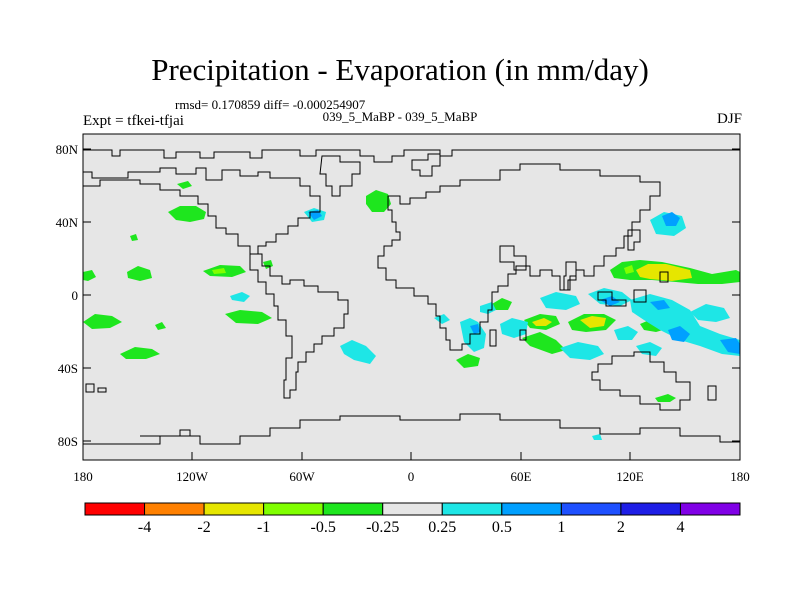 This screenshot has width=800, height=600. I want to click on period-subtitle: 039_5_MaBP - 039_5_MaBP, so click(400, 116).